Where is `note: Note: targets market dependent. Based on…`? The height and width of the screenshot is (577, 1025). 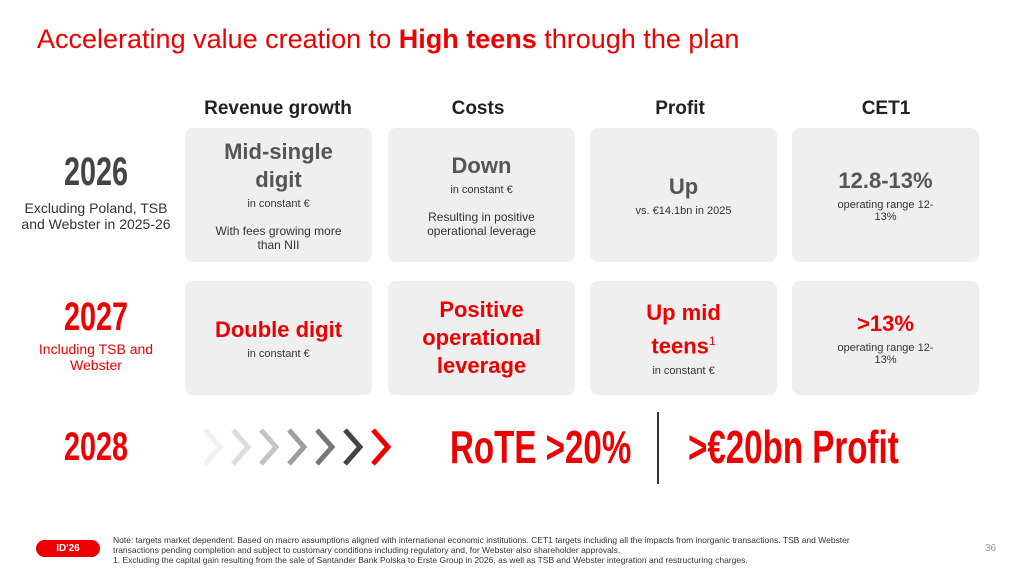
note: Note: targets market dependent. Based on… is located at coordinates (481, 545).